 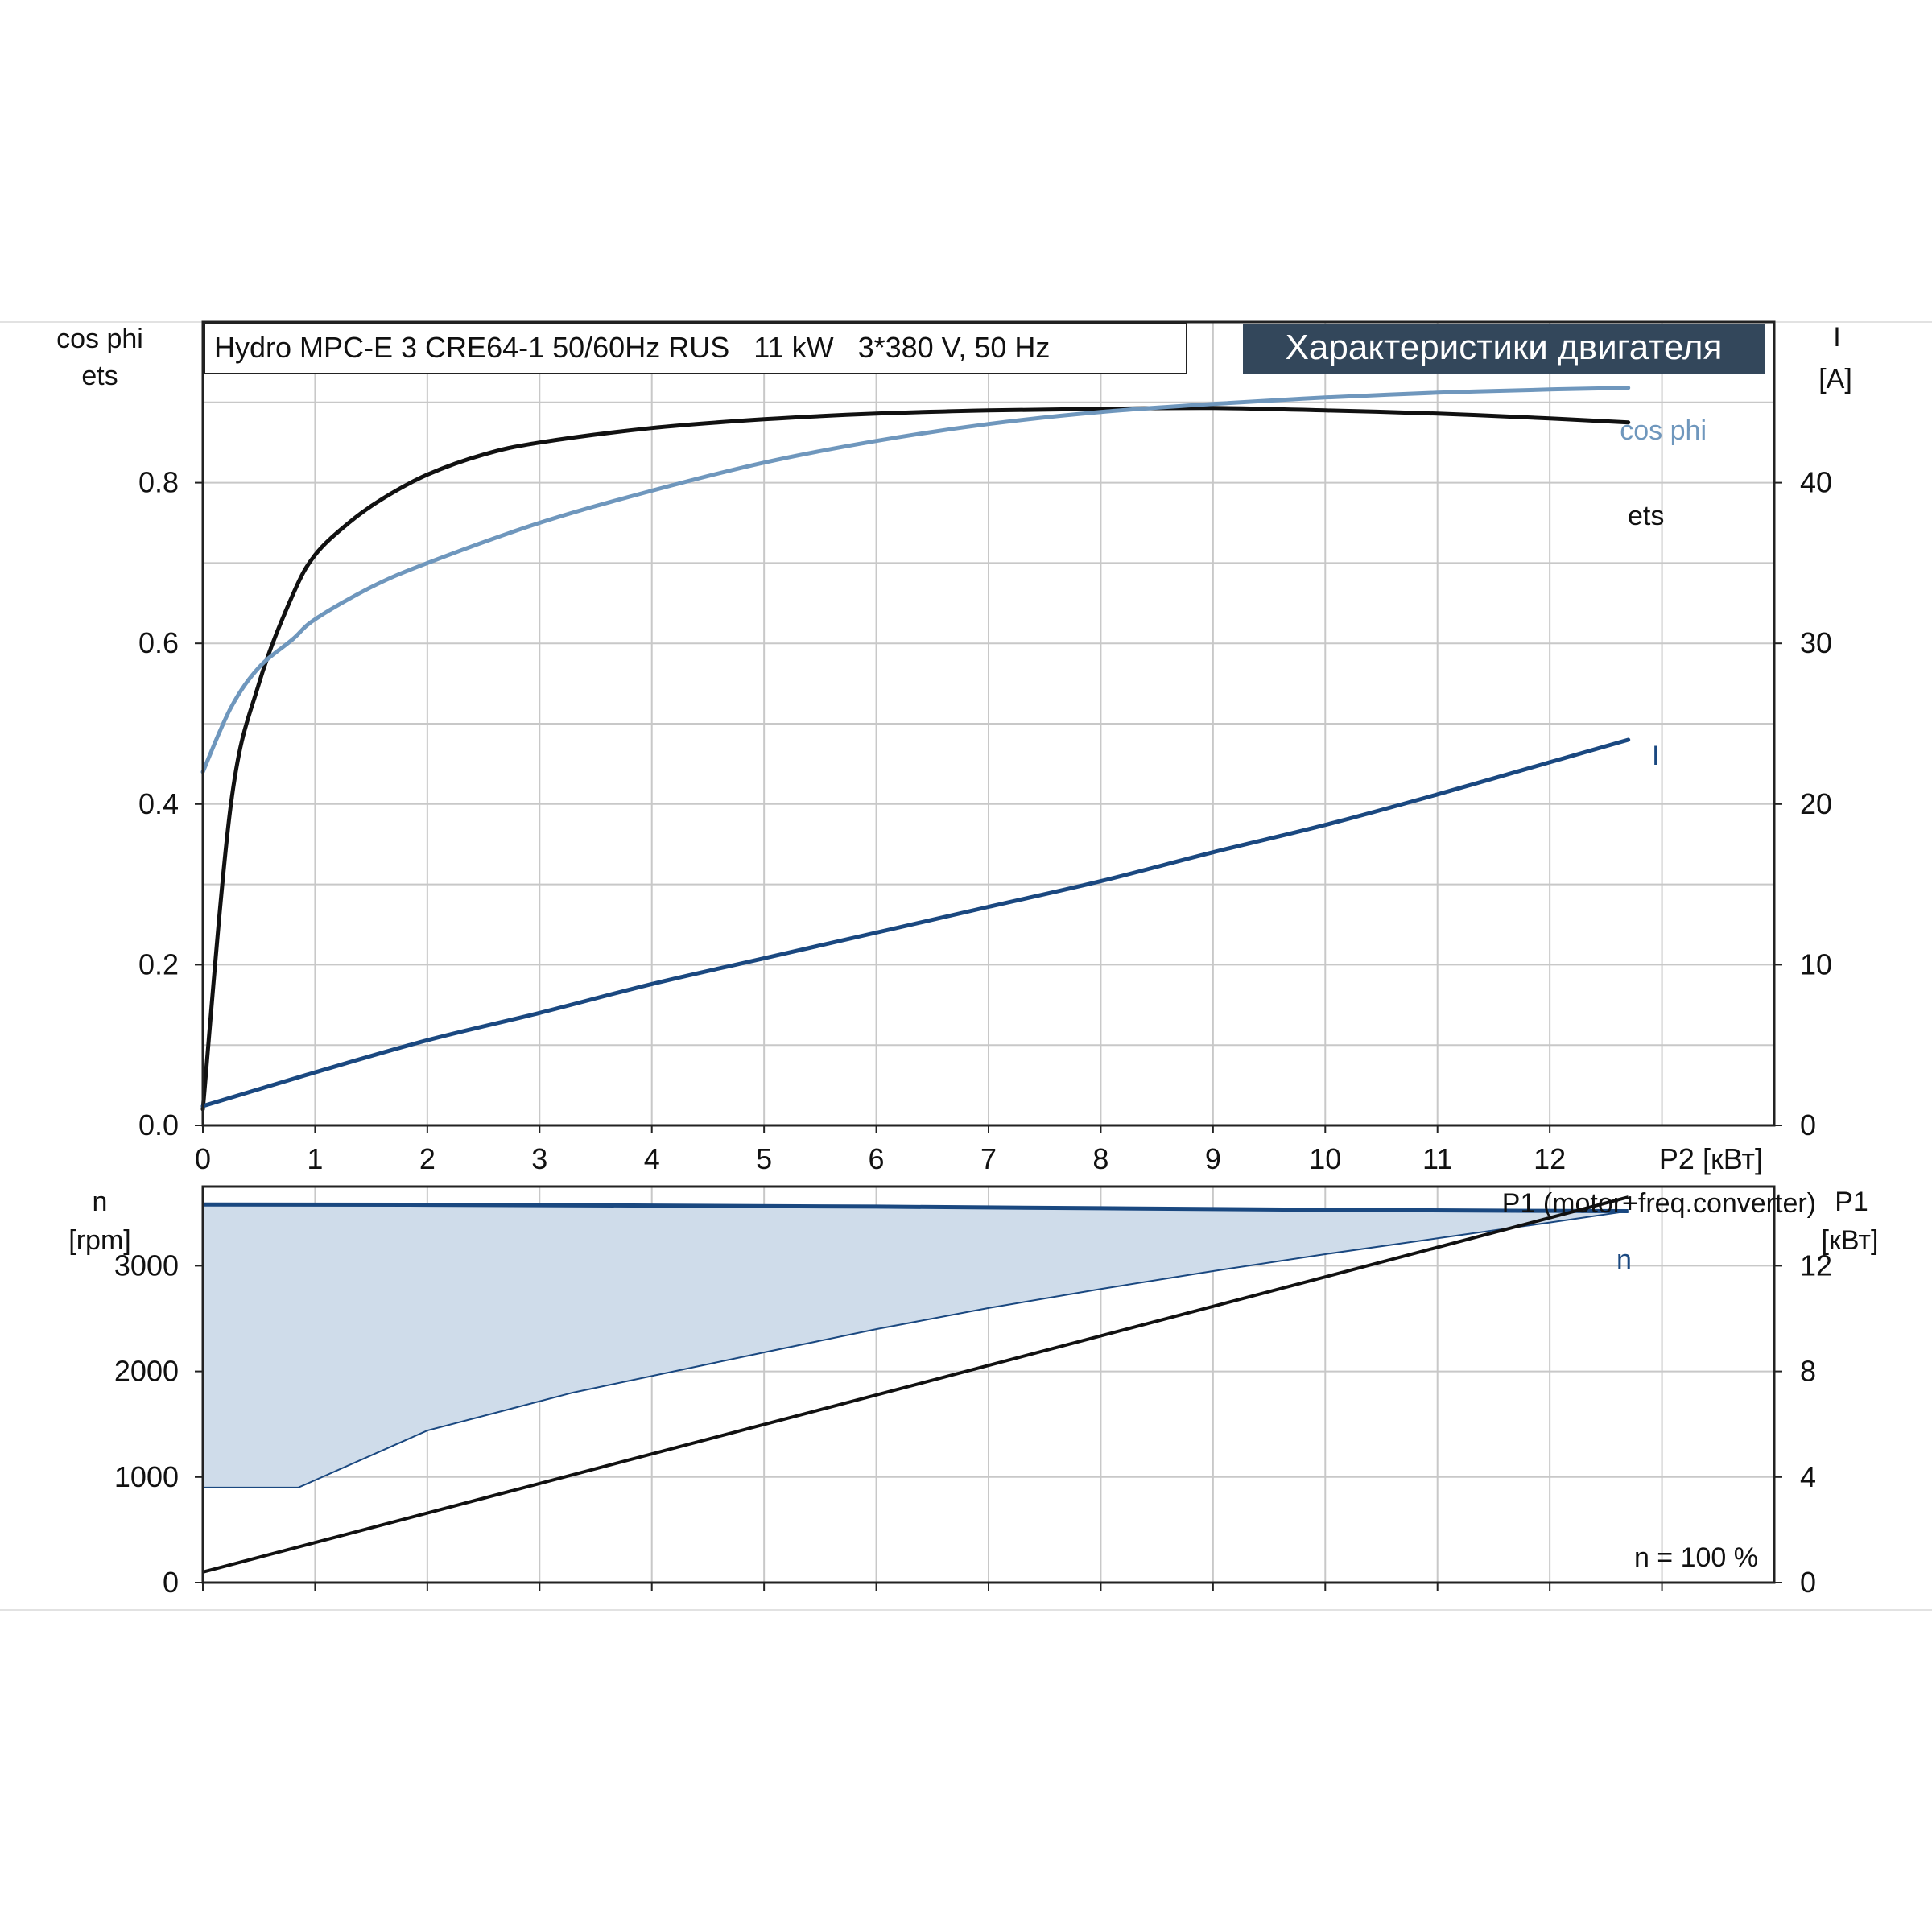 I want to click on x-tick-label: 6, so click(x=877, y=1158).